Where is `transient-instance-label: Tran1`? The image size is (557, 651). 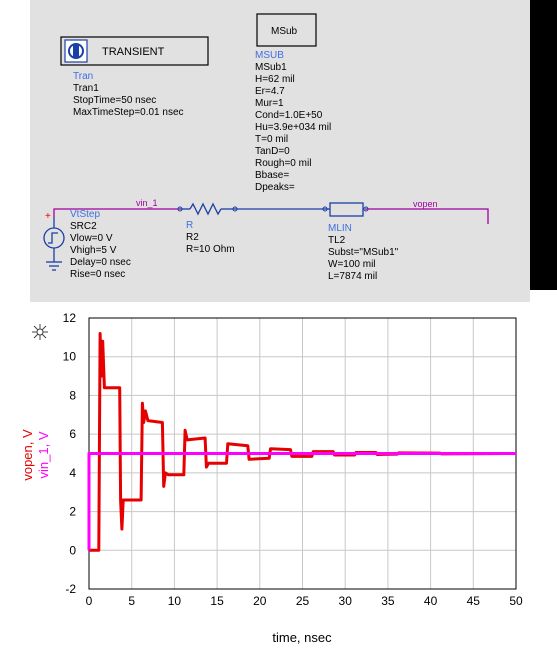
transient-instance-label: Tran1 is located at coordinates (86, 88).